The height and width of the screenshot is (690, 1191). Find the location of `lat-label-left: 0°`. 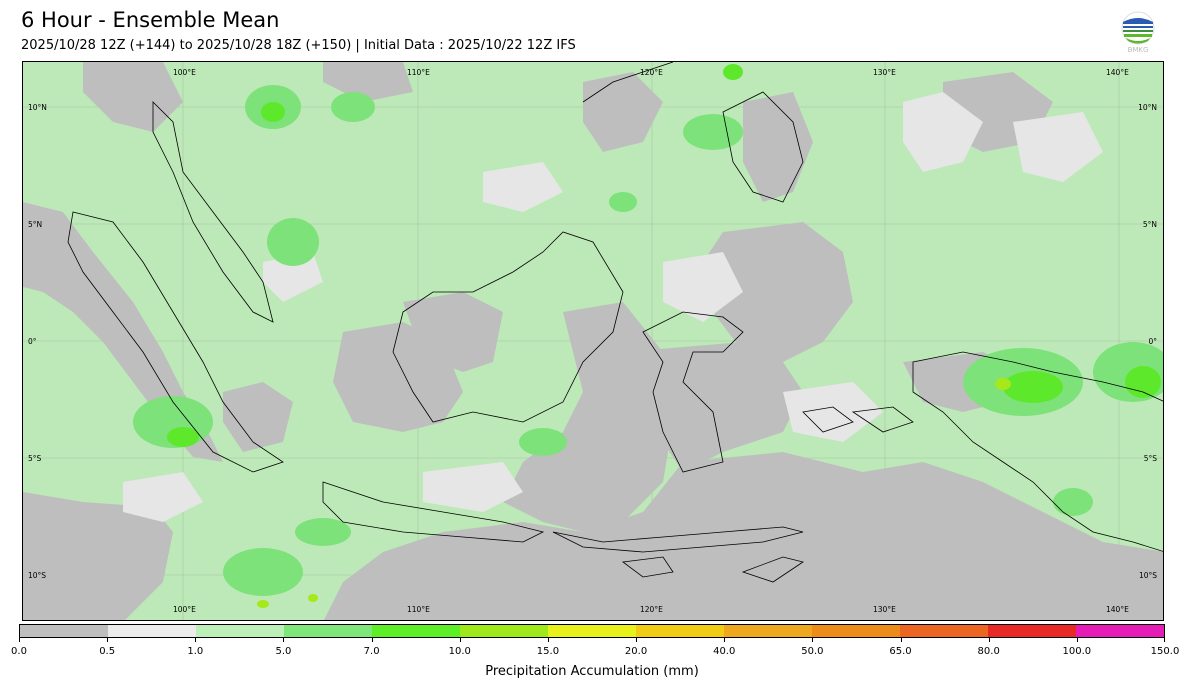

lat-label-left: 0° is located at coordinates (32, 341).